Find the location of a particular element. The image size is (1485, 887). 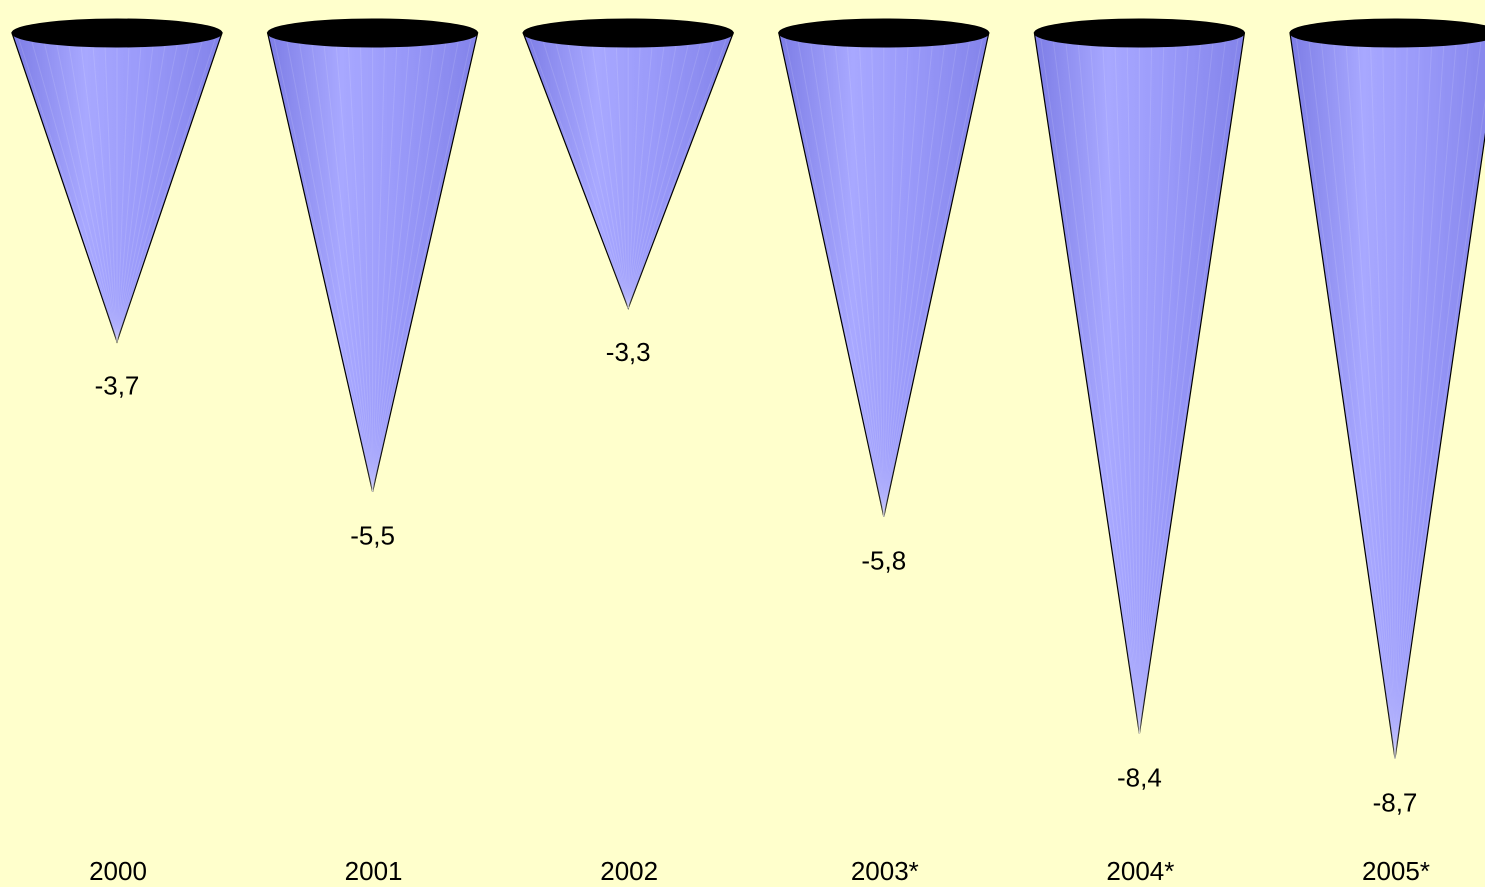

category-label-2003: 2003* is located at coordinates (885, 871).